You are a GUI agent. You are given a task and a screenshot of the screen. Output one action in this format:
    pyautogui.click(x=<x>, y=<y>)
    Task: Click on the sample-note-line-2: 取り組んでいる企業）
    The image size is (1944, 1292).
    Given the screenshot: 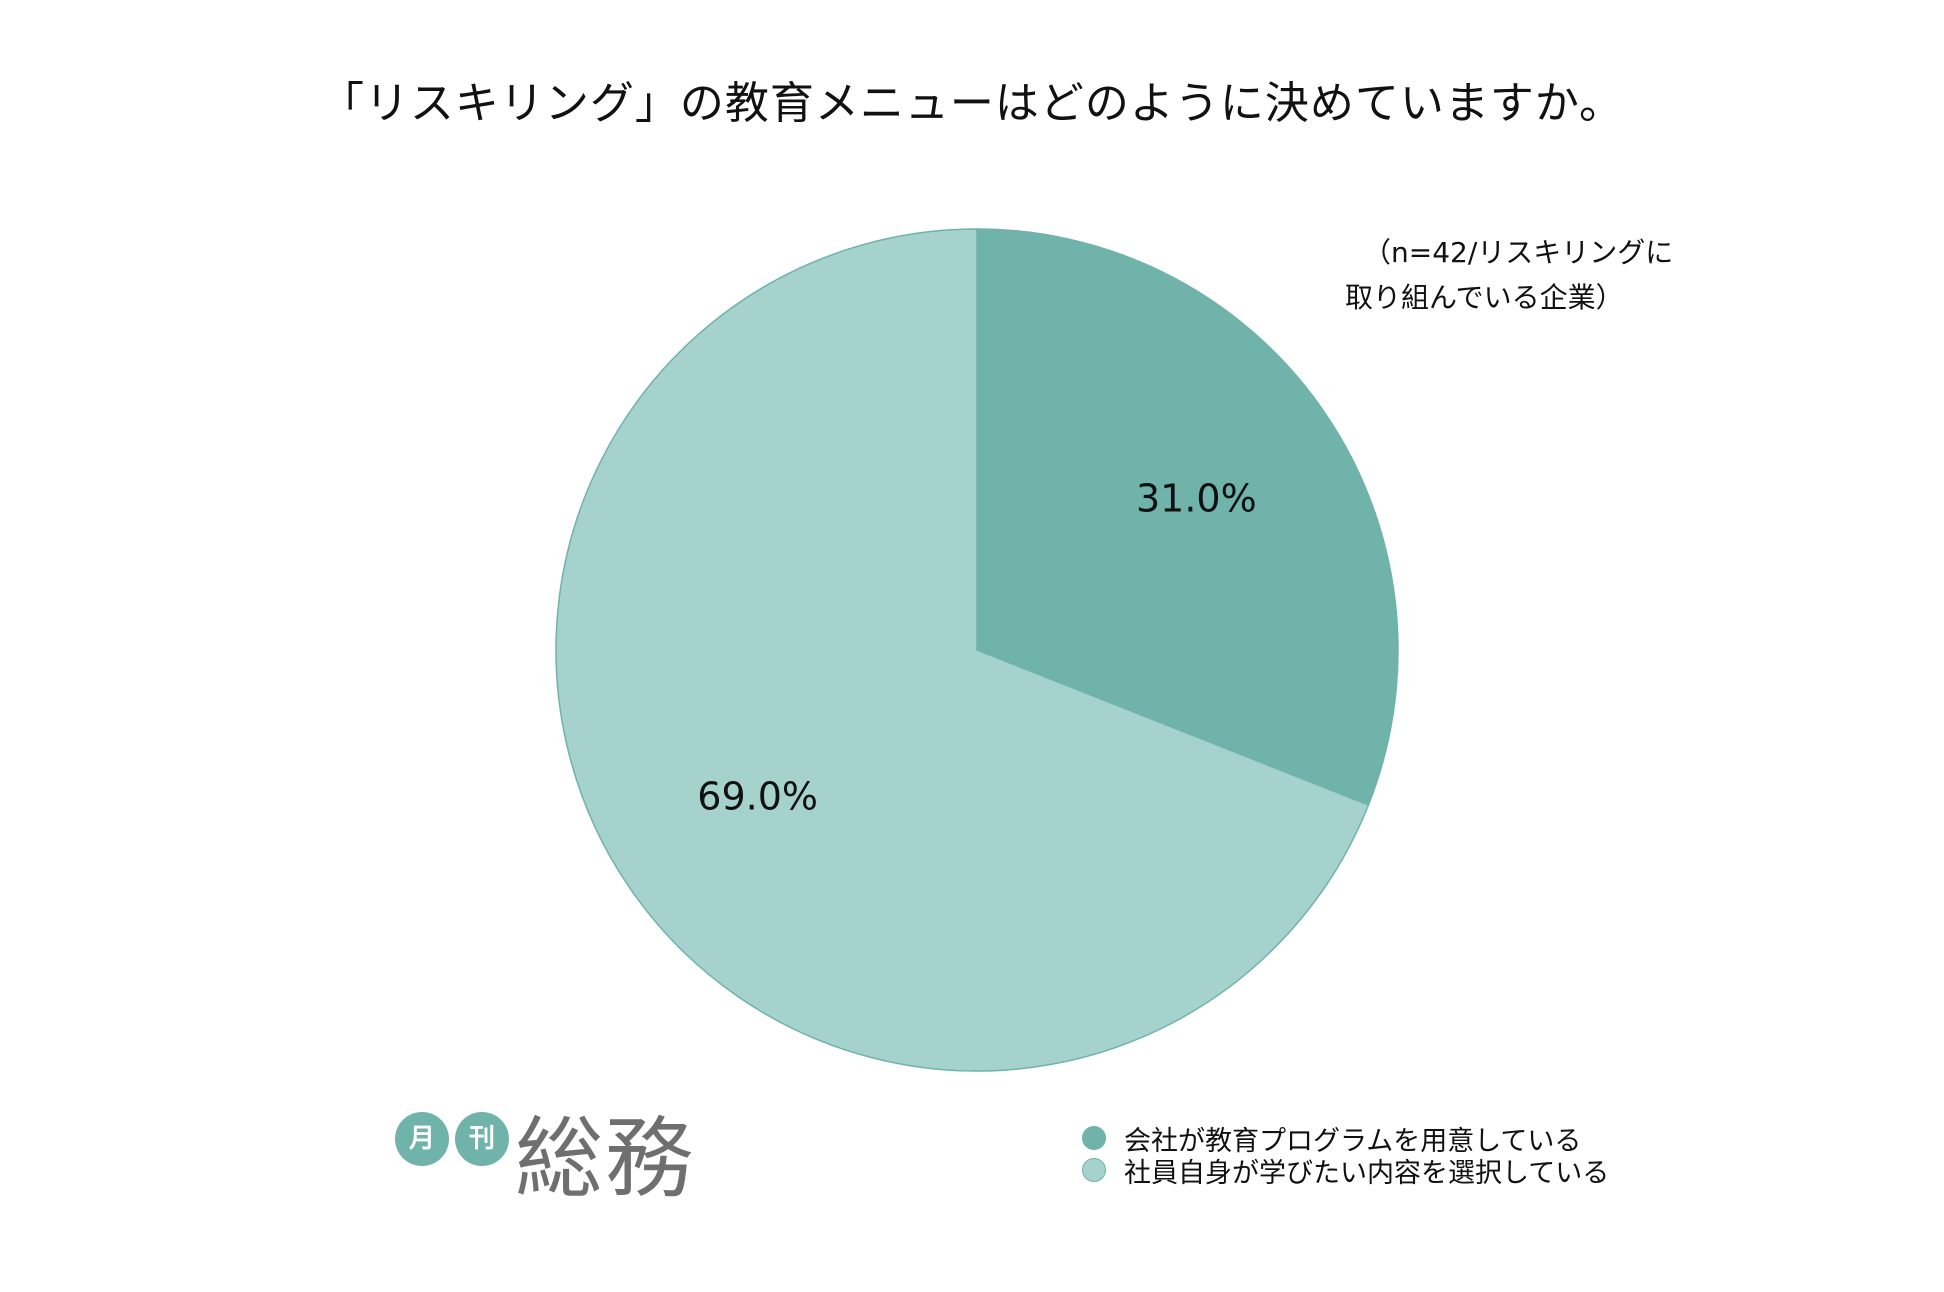 What is the action you would take?
    pyautogui.click(x=1484, y=297)
    